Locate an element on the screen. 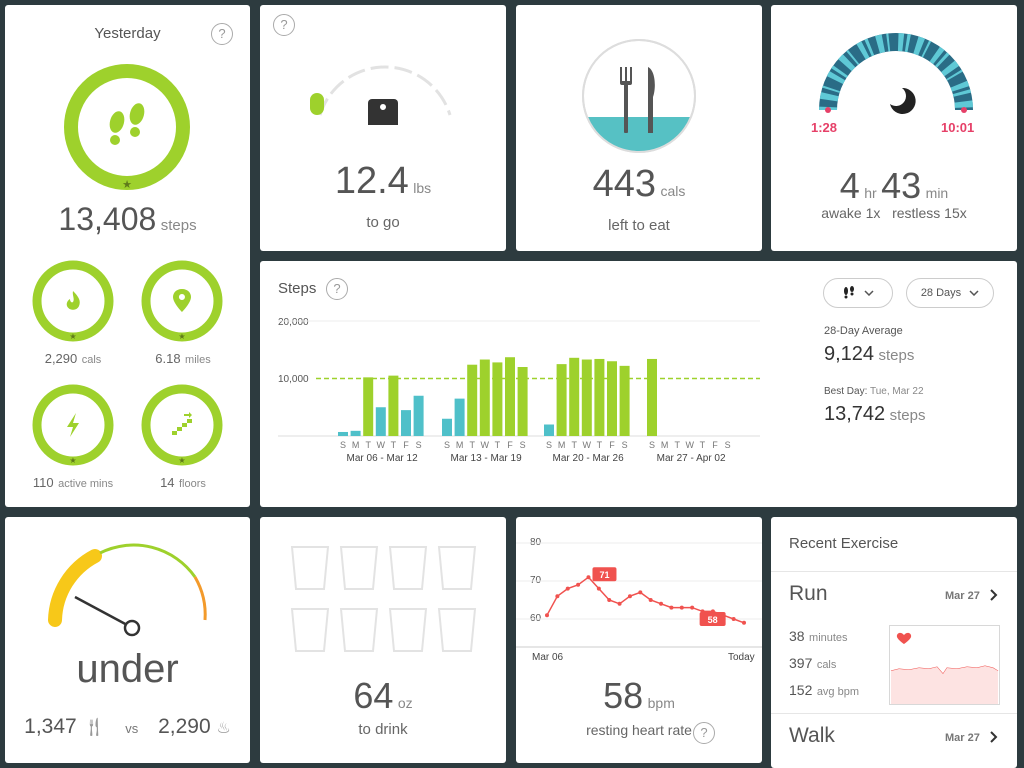 The width and height of the screenshot is (1024, 768). y-tick-20000: 20,000 is located at coordinates (293, 322).